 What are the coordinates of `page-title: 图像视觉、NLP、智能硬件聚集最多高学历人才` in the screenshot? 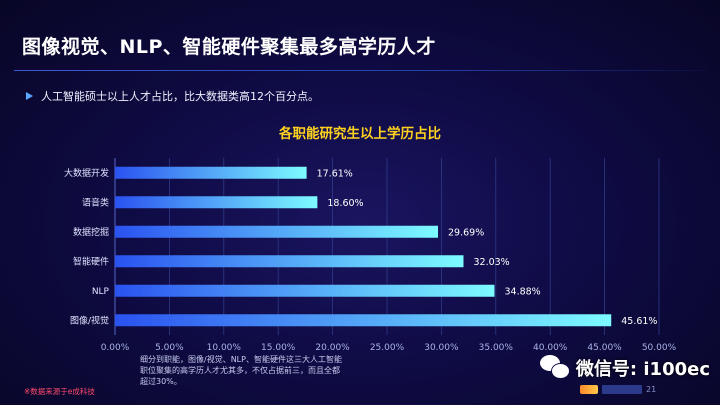 It's located at (229, 47).